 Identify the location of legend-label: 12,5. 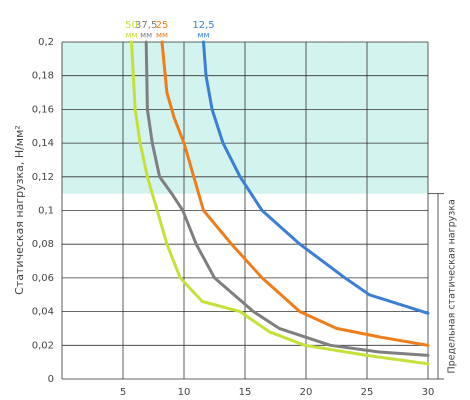
(203, 25).